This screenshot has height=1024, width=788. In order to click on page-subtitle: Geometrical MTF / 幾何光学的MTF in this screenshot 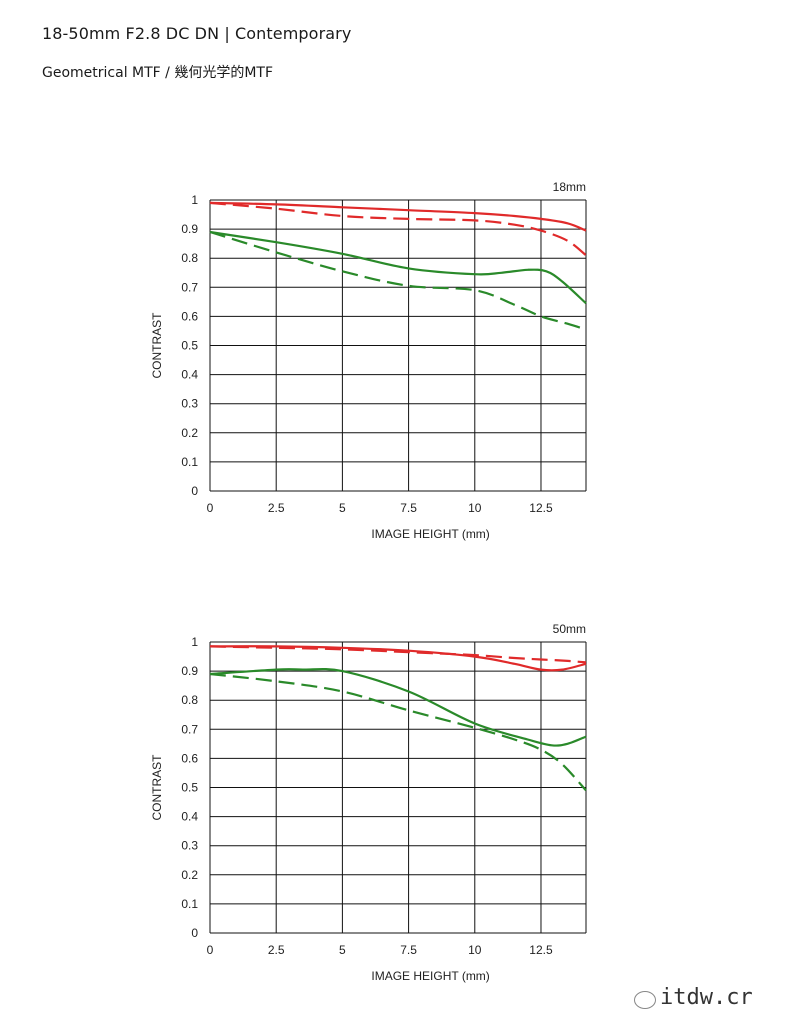, I will do `click(158, 73)`.